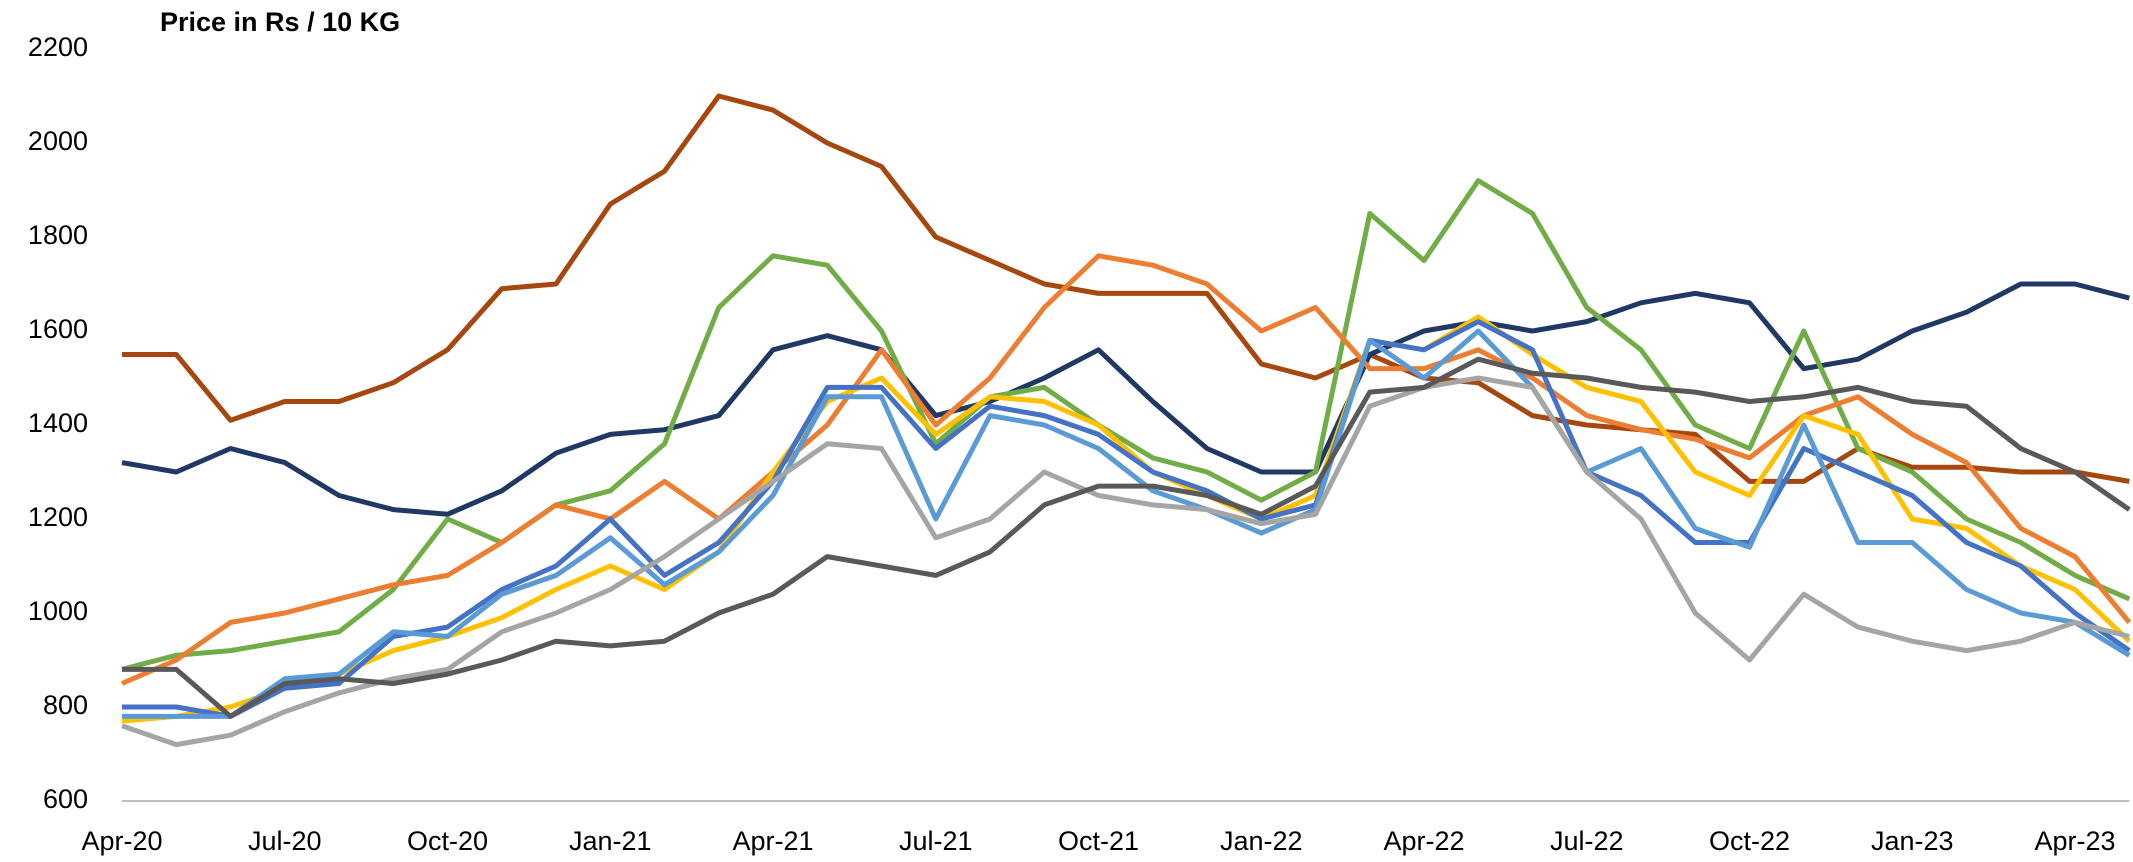 This screenshot has width=2133, height=862. I want to click on x-tick-label: Jan-22, so click(1261, 841).